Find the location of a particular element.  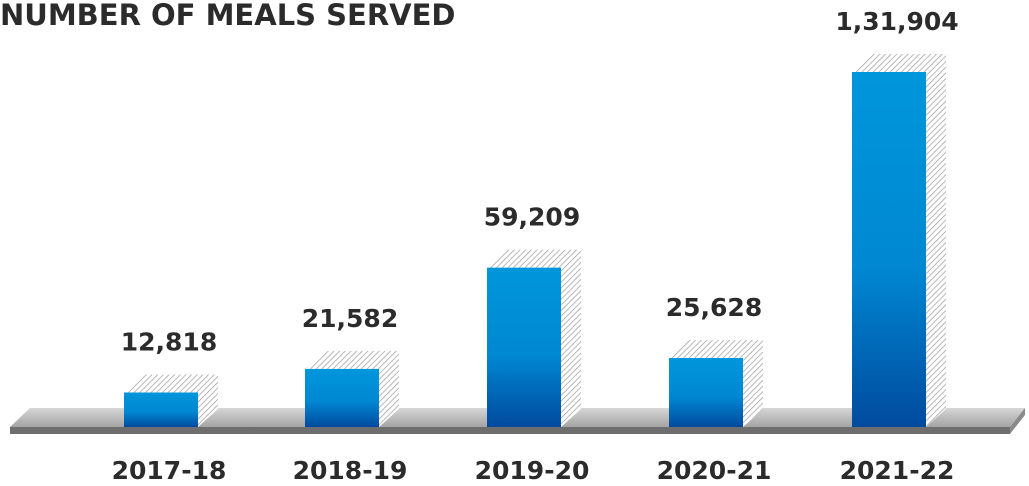

value-label: 1,31,904 is located at coordinates (896, 21).